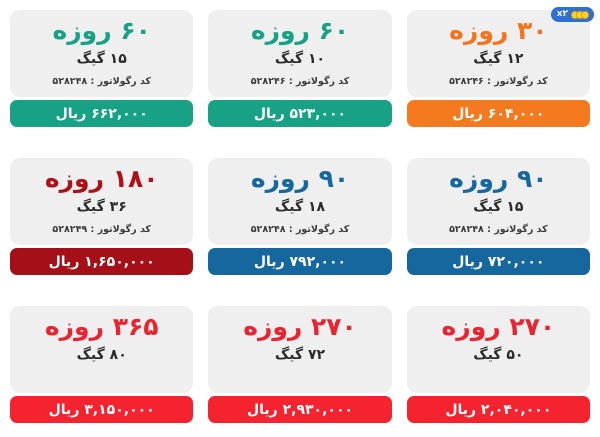  I want to click on plan-data-amount: ۵۰ گیگ, so click(498, 355).